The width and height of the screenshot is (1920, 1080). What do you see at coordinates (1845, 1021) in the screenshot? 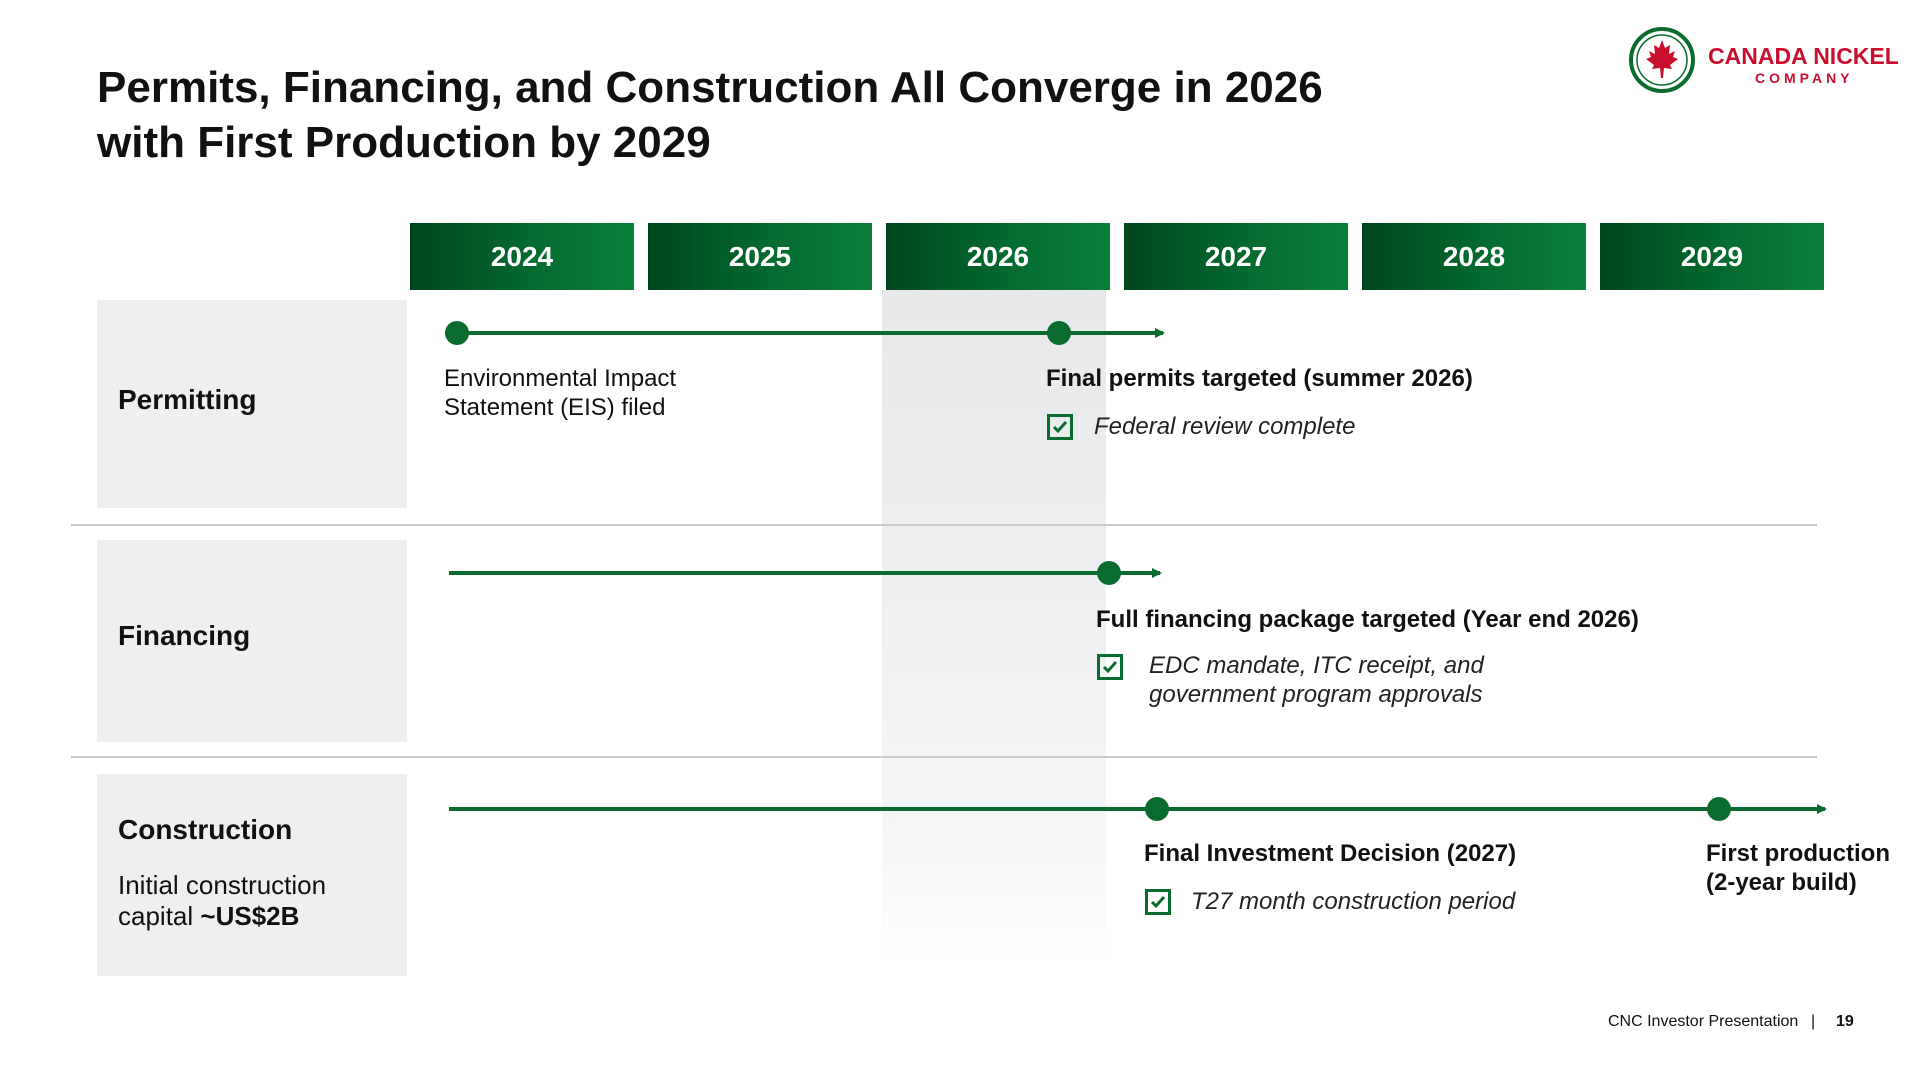
I see `page-number: 19` at bounding box center [1845, 1021].